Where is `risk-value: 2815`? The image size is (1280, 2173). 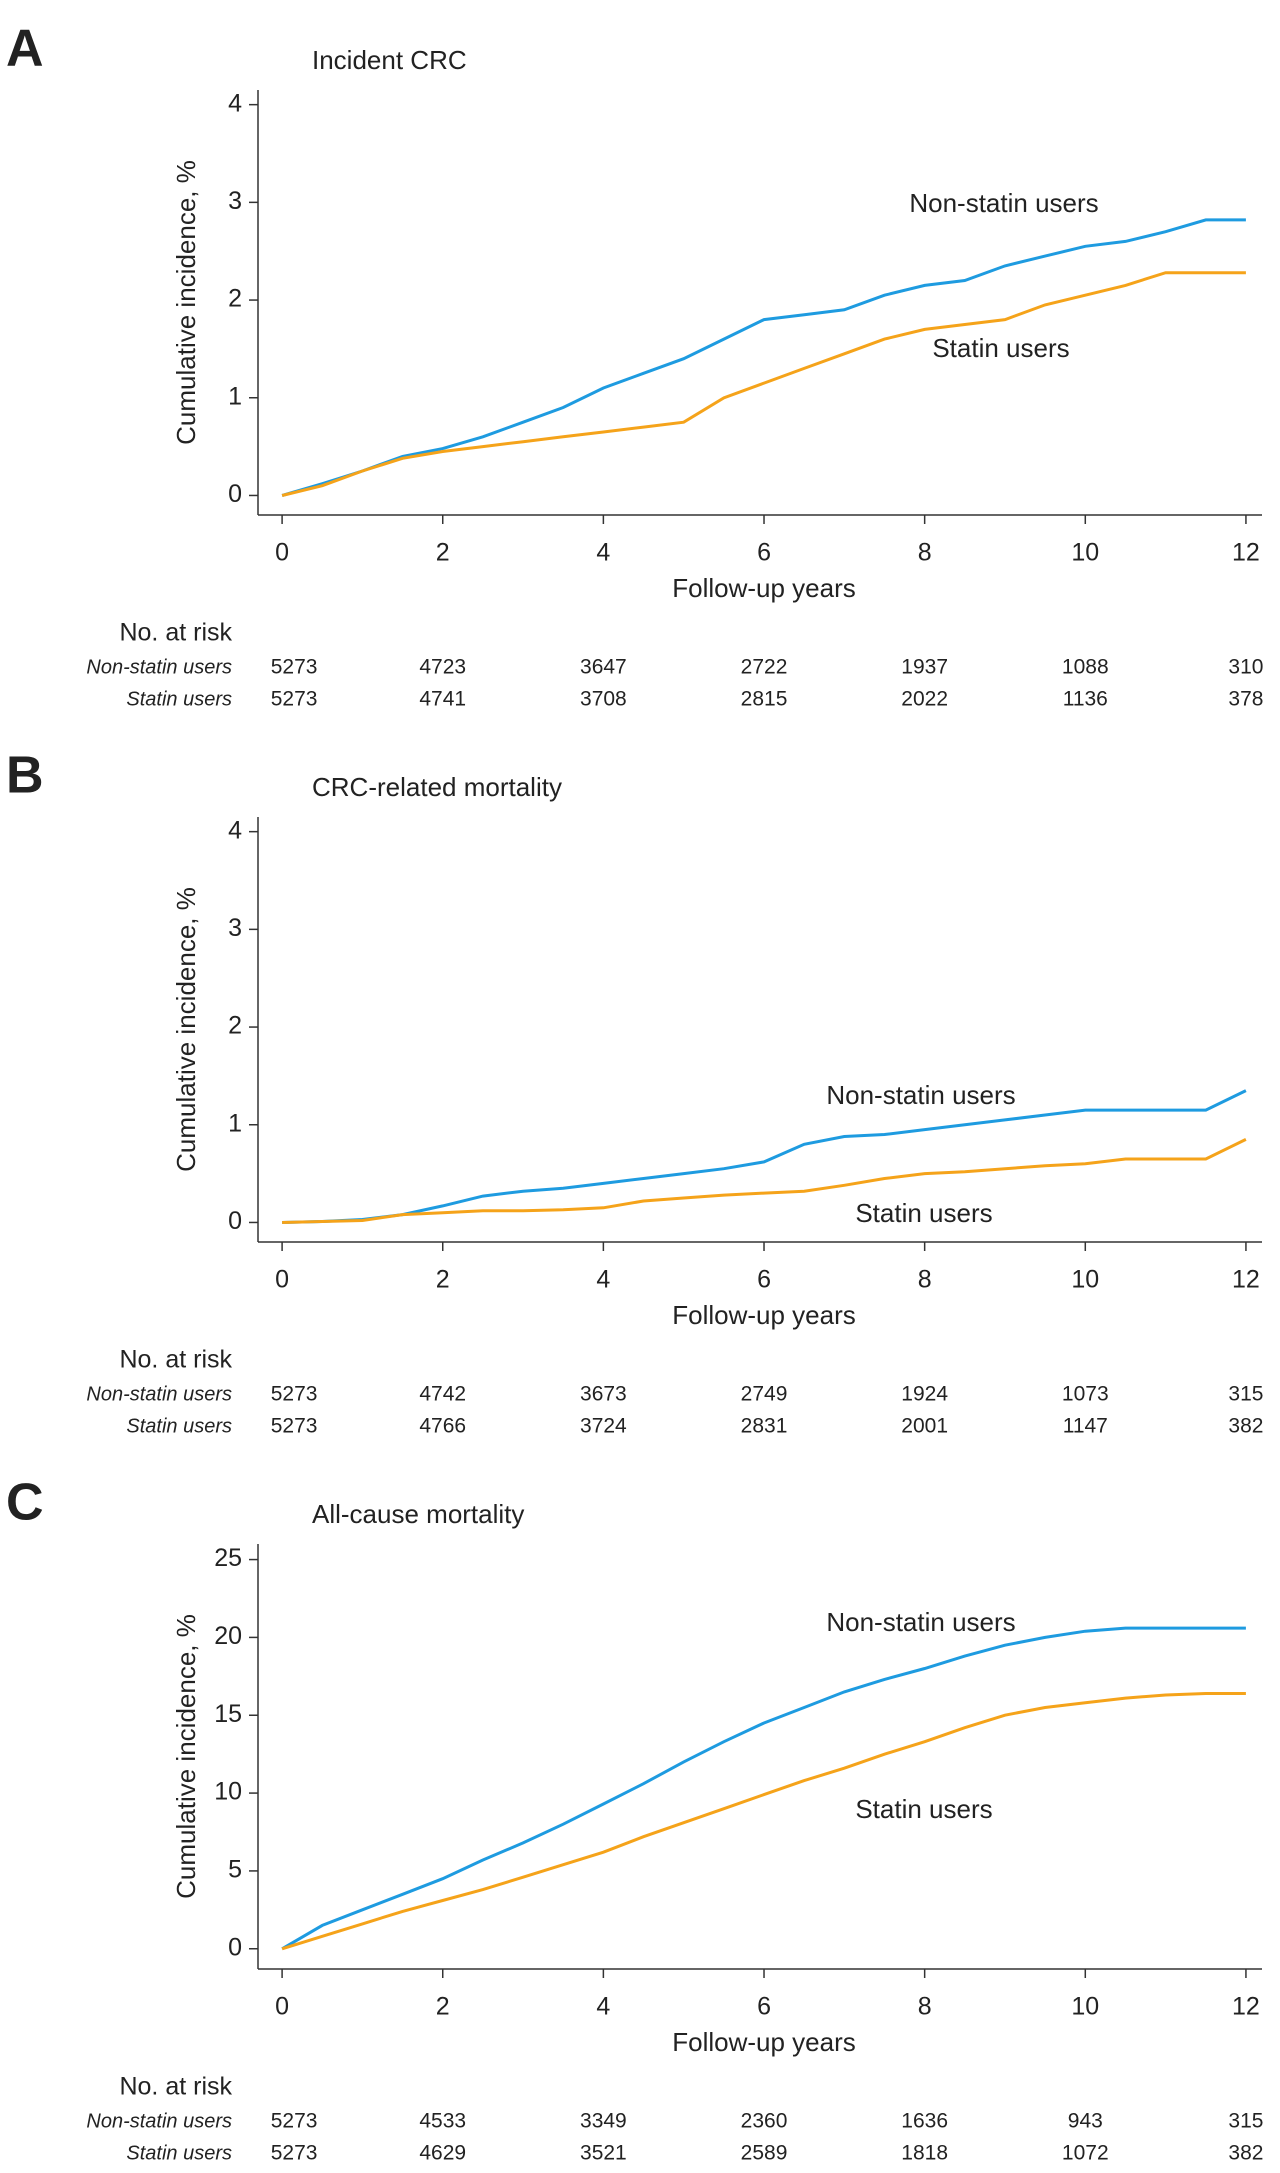 risk-value: 2815 is located at coordinates (764, 699).